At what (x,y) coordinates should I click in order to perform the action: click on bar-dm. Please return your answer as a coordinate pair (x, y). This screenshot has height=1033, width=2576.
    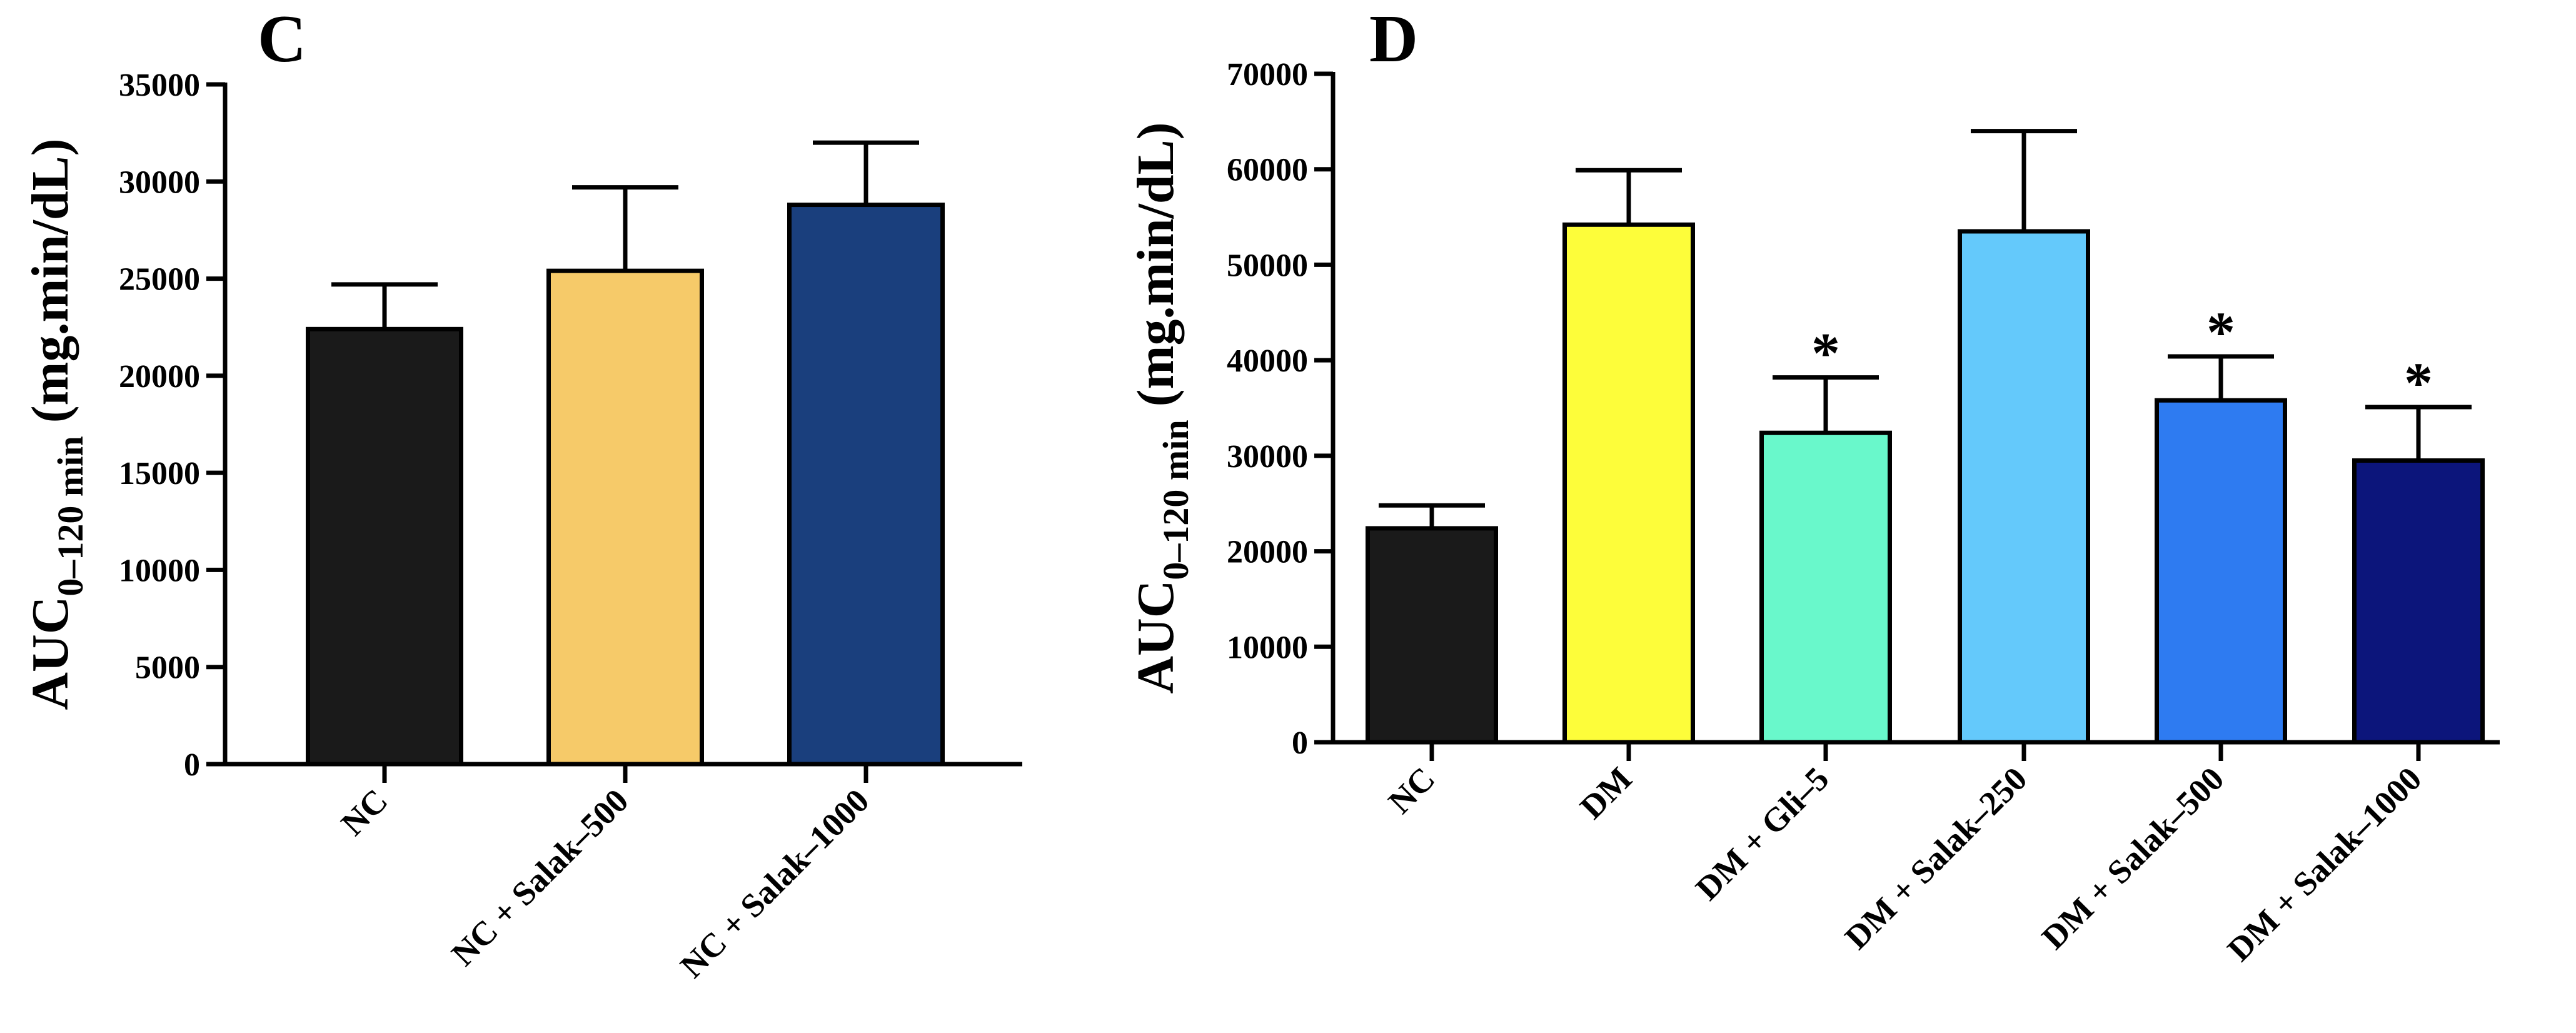
    Looking at the image, I should click on (1629, 483).